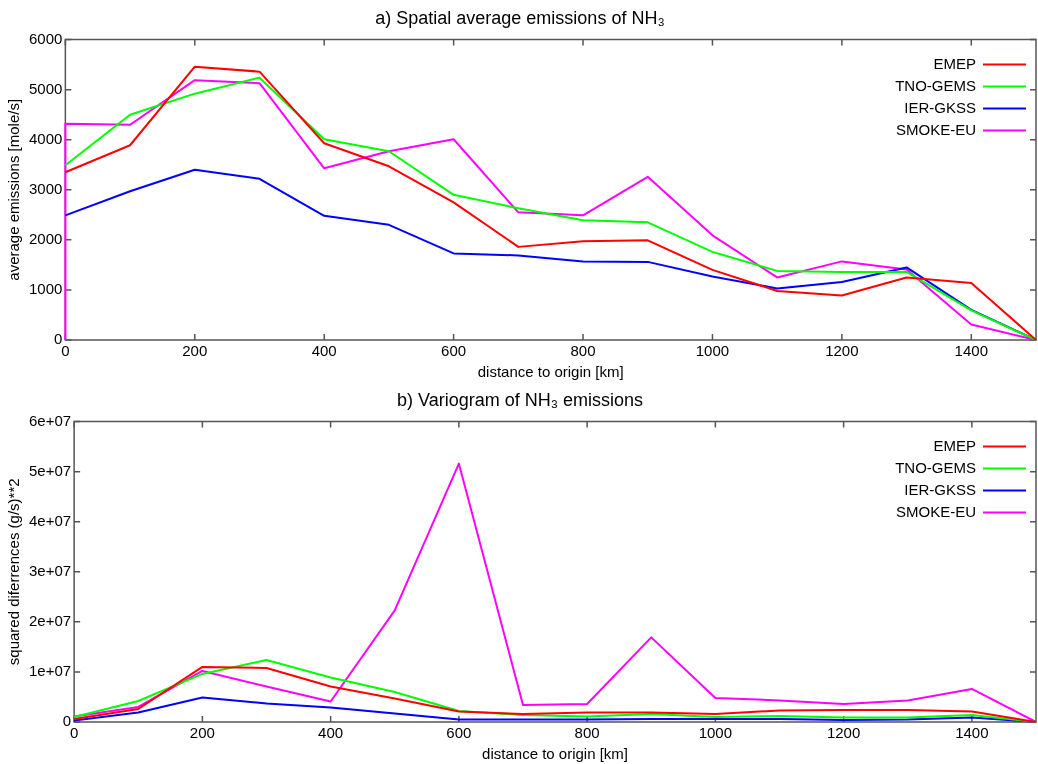 The image size is (1038, 764). What do you see at coordinates (50, 621) in the screenshot?
I see `y-tick-label: 2e+07` at bounding box center [50, 621].